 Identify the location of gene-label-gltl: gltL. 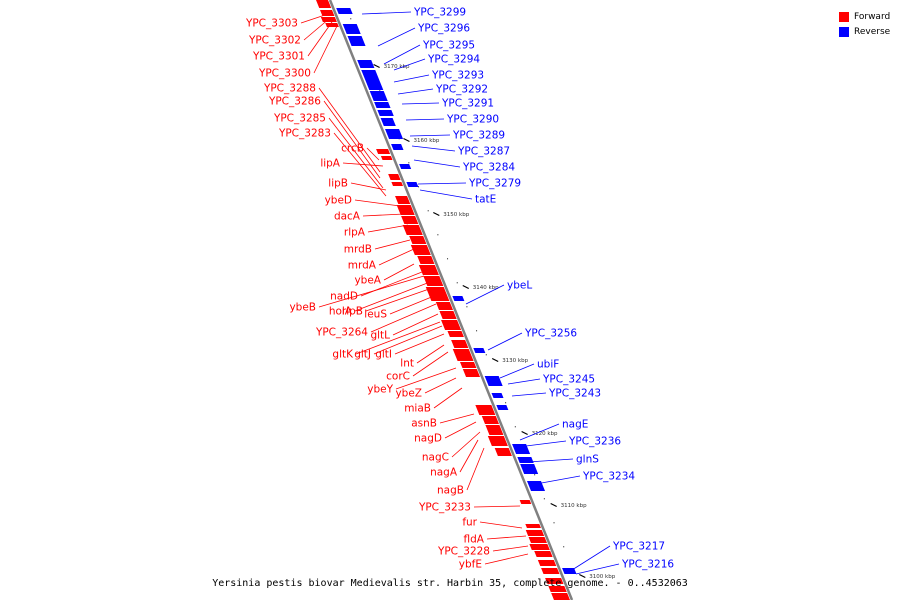
(380, 336).